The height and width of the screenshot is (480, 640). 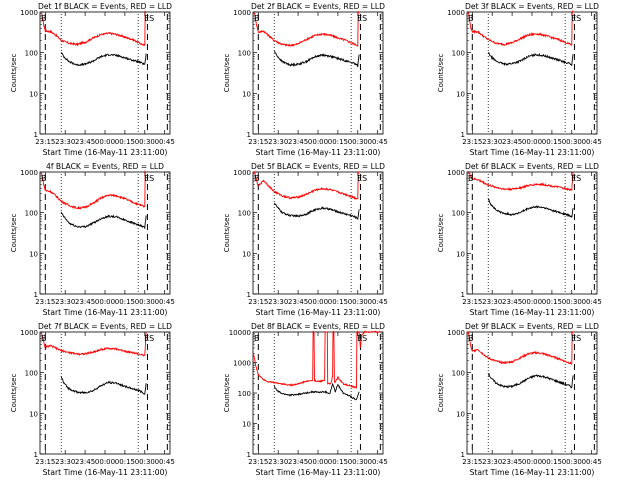 What do you see at coordinates (105, 326) in the screenshot?
I see `panel-title: Det 7f BLACK = Events, RED = LLD` at bounding box center [105, 326].